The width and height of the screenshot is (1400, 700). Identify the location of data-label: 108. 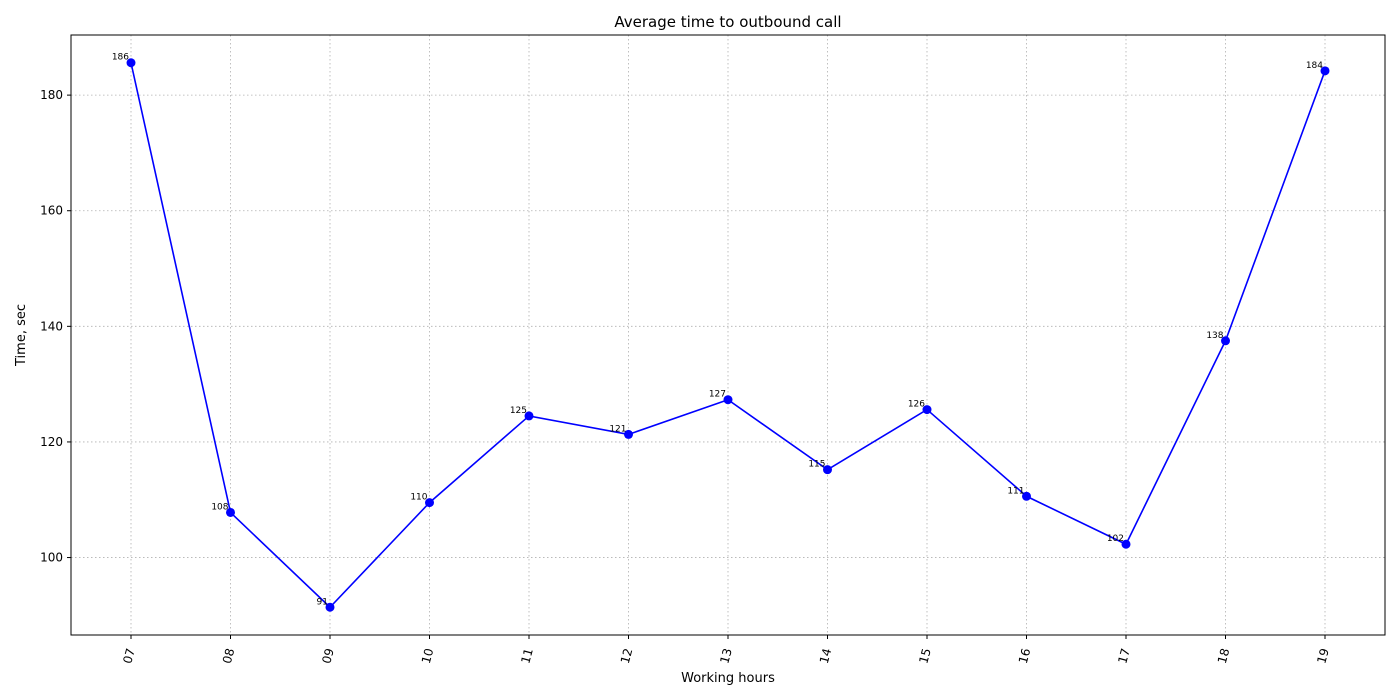
(219, 507).